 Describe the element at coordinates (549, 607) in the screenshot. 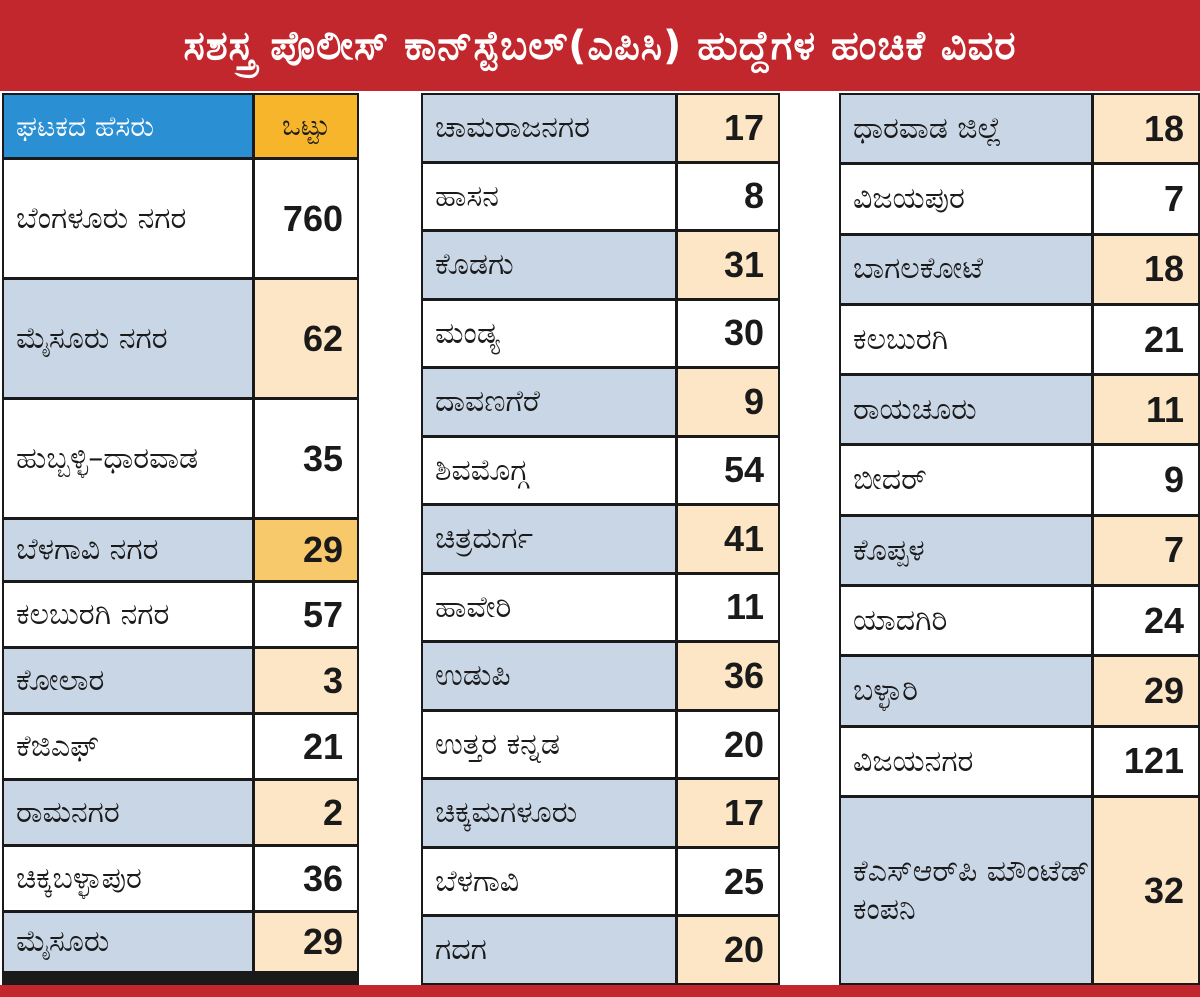

I see `unit-name: ಹಾವೇರಿ` at that location.